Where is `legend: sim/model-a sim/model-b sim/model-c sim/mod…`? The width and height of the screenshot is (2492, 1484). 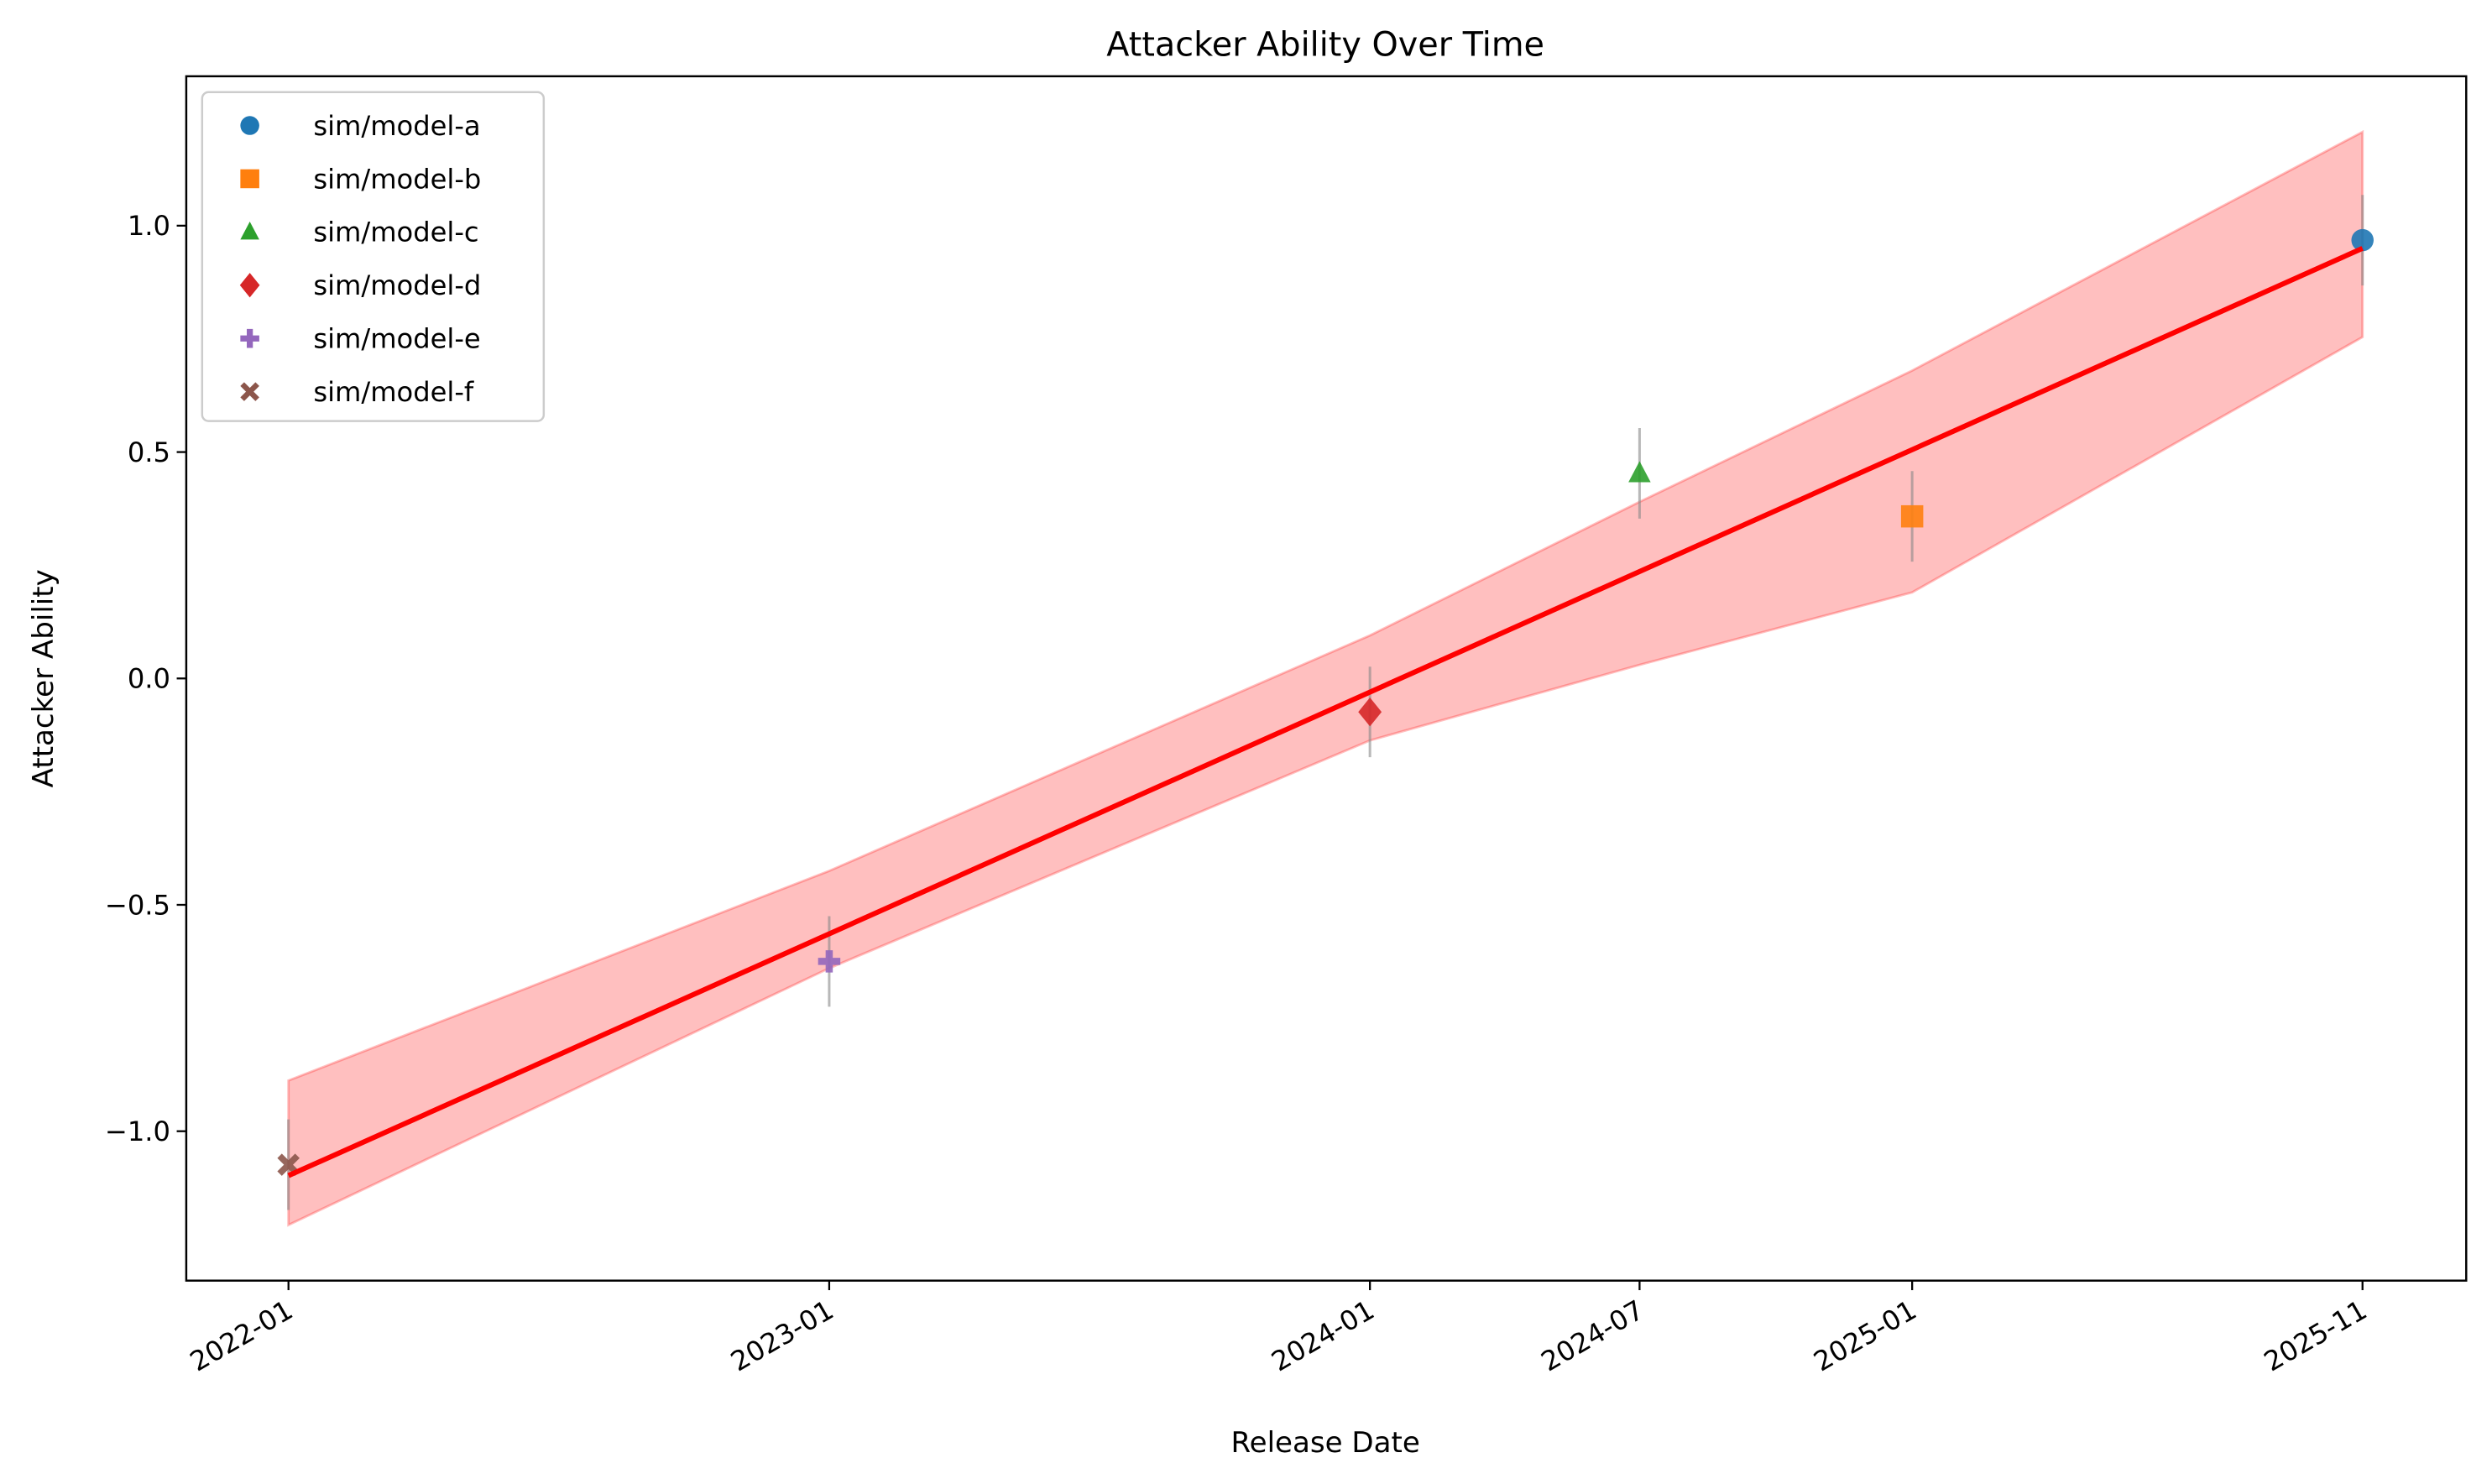 legend: sim/model-a sim/model-b sim/model-c sim/mod… is located at coordinates (373, 256).